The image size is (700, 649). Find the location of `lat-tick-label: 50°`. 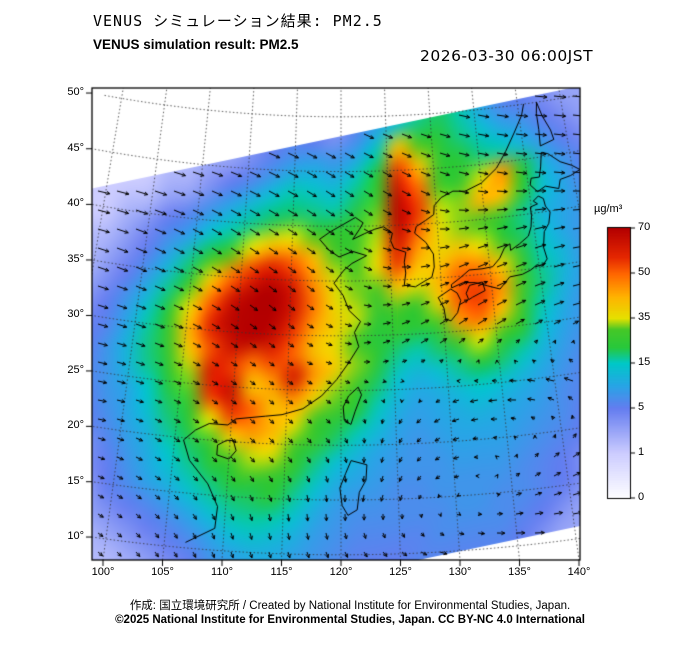

lat-tick-label: 50° is located at coordinates (75, 92).